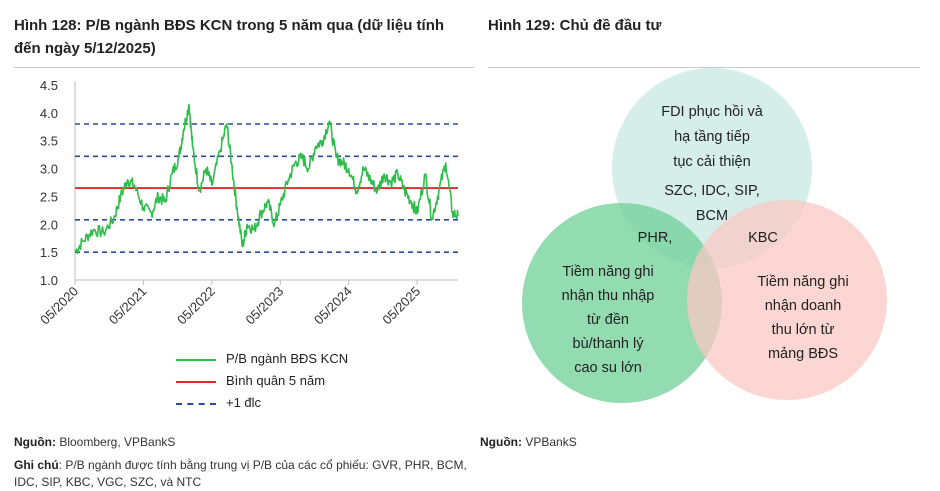 Image resolution: width=940 pixels, height=491 pixels. What do you see at coordinates (803, 306) in the screenshot?
I see `venn-right-text: nhận doanh` at bounding box center [803, 306].